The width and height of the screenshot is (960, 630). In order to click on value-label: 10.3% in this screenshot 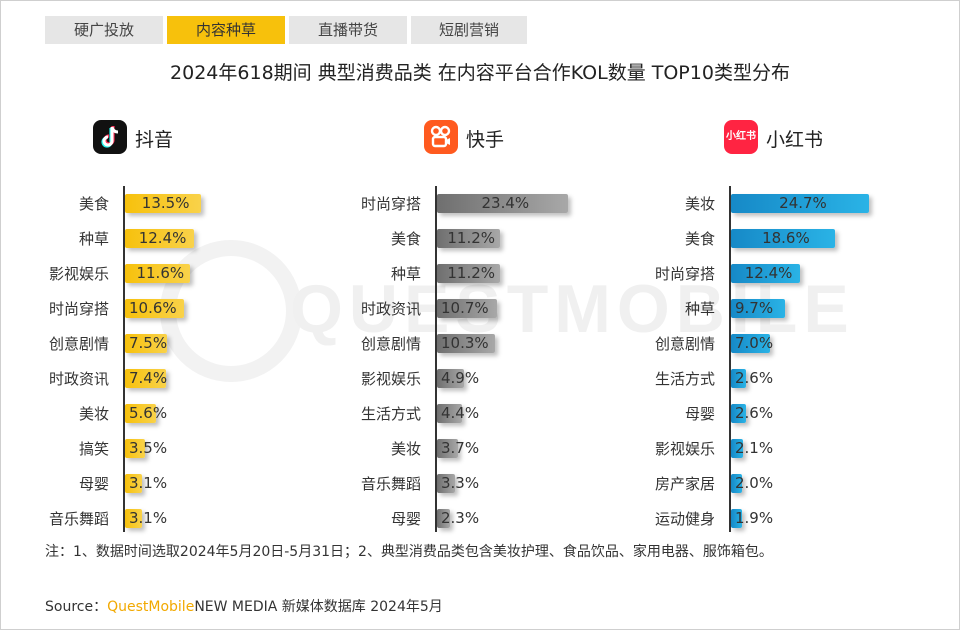, I will do `click(465, 343)`.